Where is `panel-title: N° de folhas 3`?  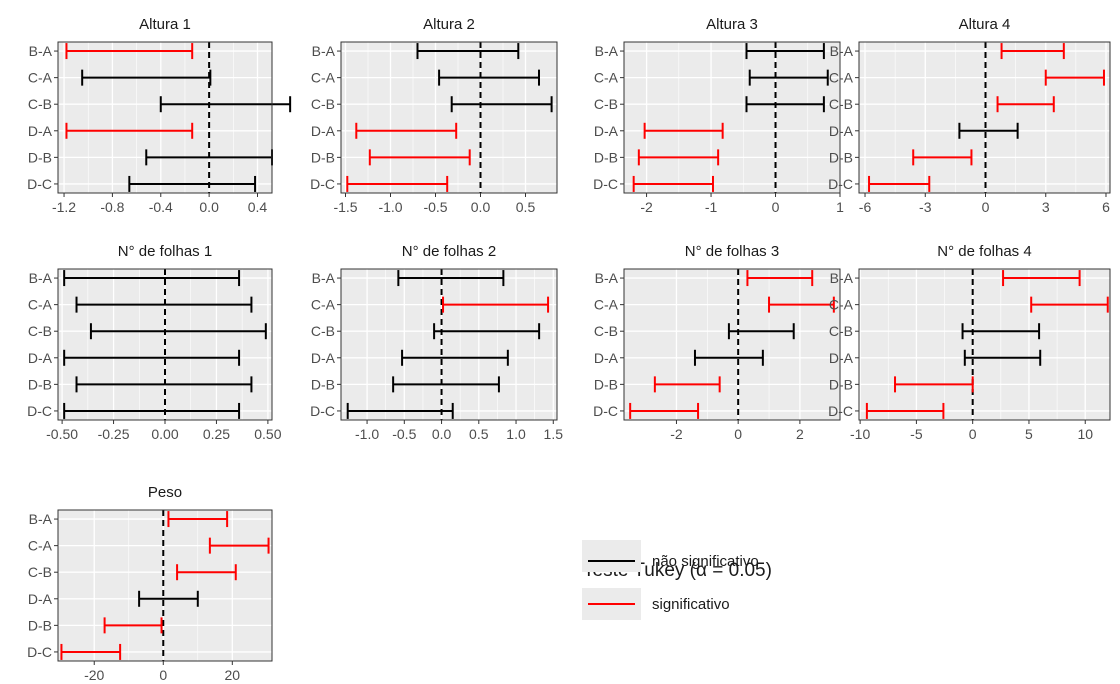
panel-title: N° de folhas 3 is located at coordinates (732, 251).